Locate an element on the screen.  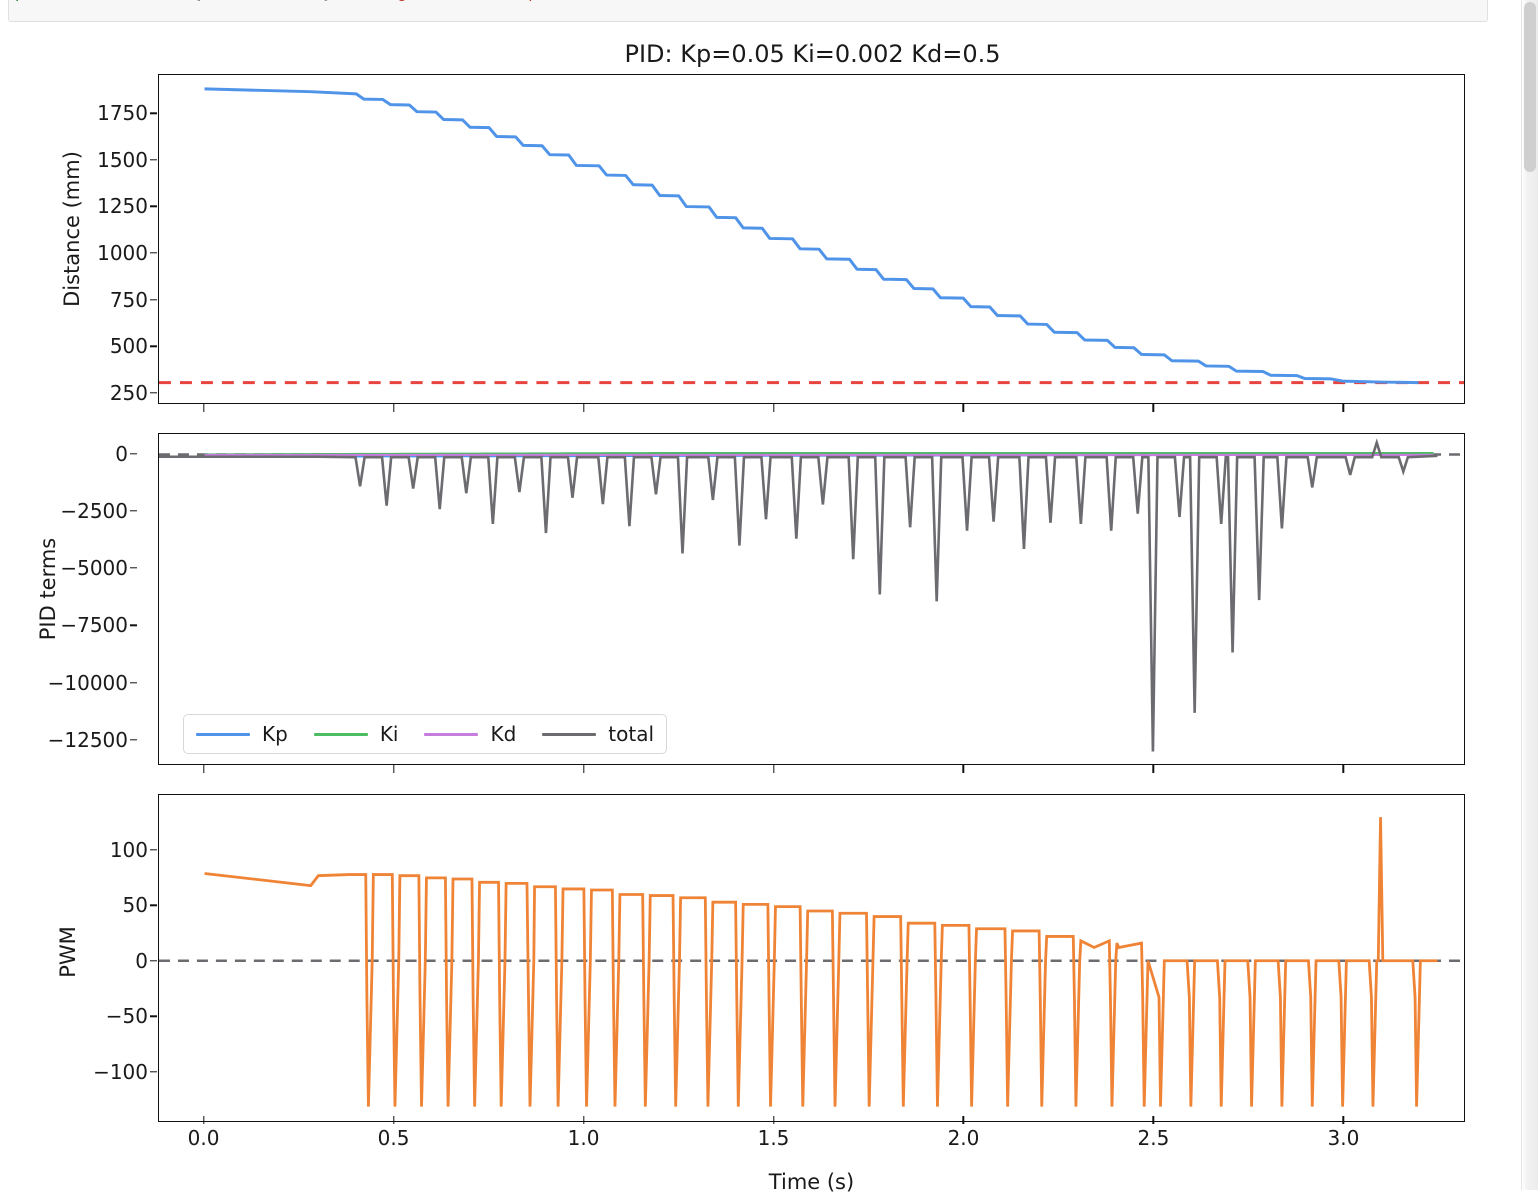
ytick-label: −2500 is located at coordinates (94, 510).